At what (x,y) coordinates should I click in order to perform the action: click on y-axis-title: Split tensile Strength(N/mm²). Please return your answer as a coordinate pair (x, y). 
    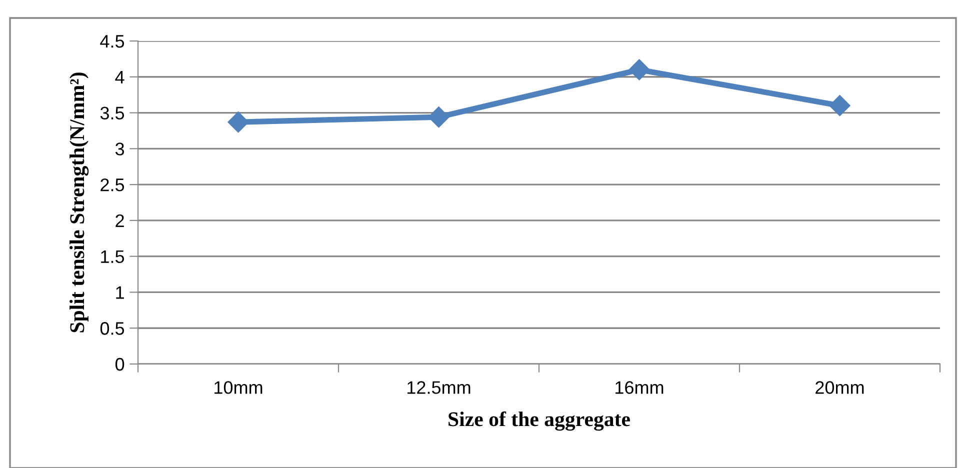
    Looking at the image, I should click on (79, 202).